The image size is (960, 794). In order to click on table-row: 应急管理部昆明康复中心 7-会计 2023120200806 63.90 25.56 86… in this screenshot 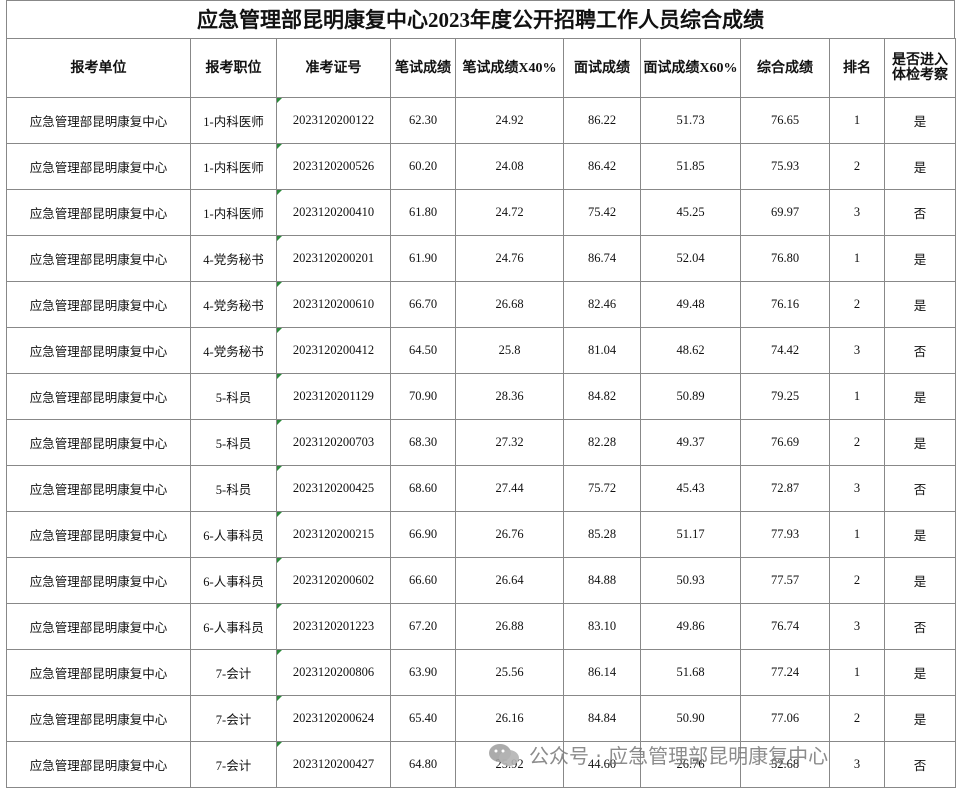, I will do `click(481, 672)`.